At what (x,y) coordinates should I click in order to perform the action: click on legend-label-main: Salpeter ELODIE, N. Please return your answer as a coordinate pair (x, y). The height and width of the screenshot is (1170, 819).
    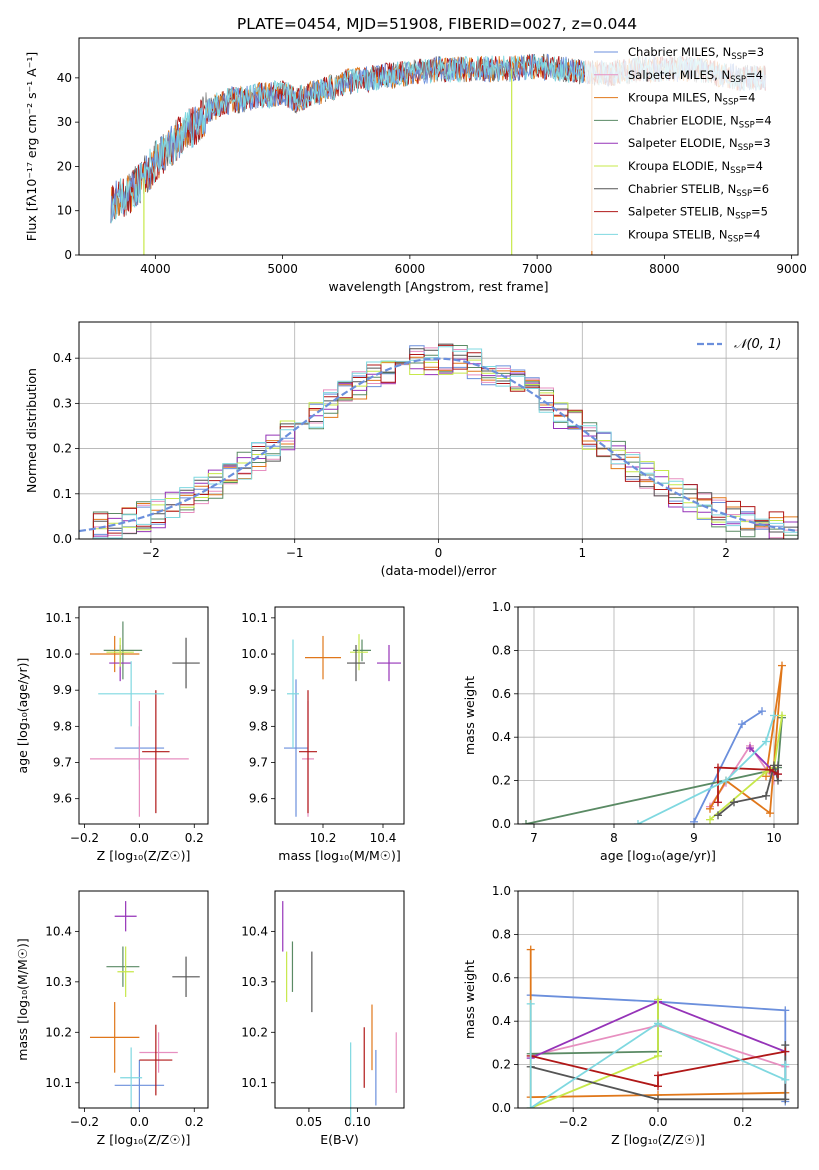
    Looking at the image, I should click on (683, 143).